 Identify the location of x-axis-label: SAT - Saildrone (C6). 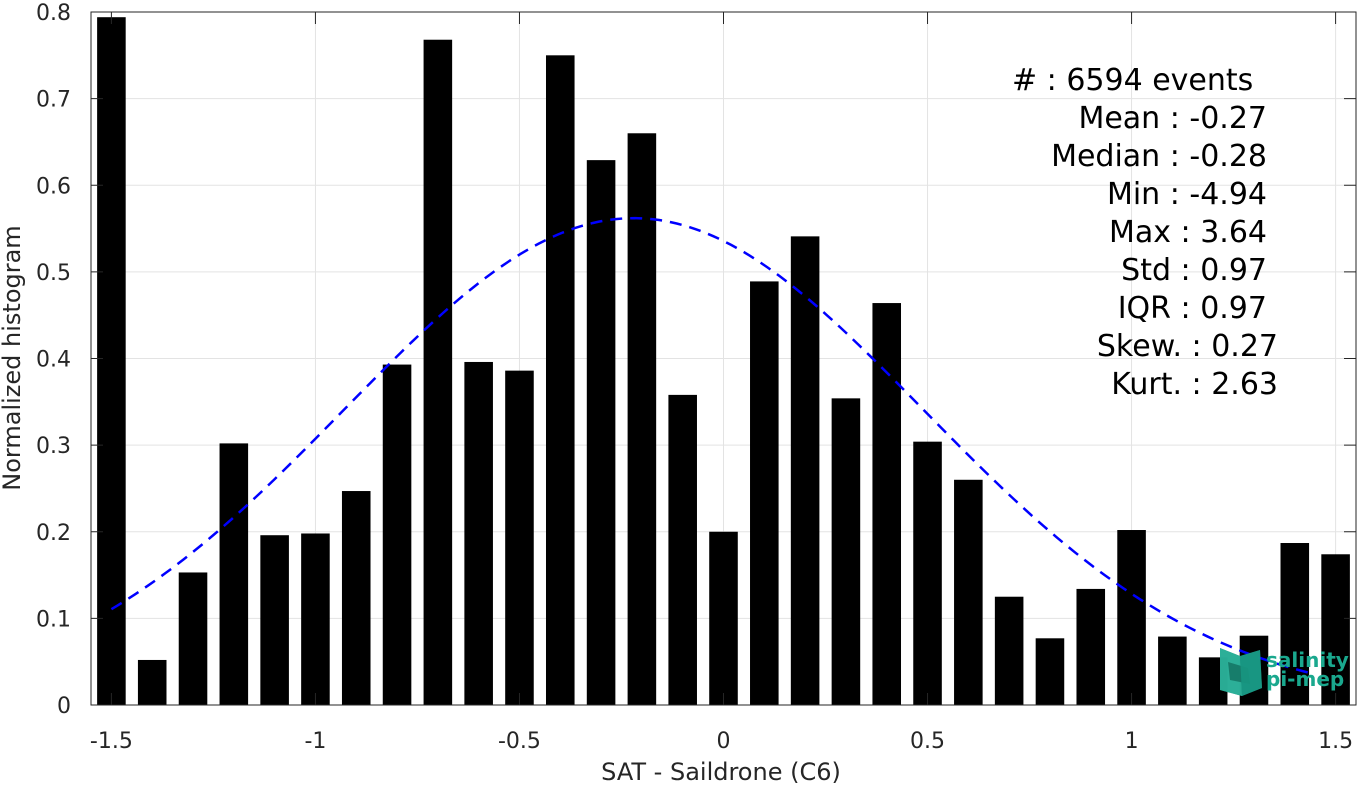
(721, 771).